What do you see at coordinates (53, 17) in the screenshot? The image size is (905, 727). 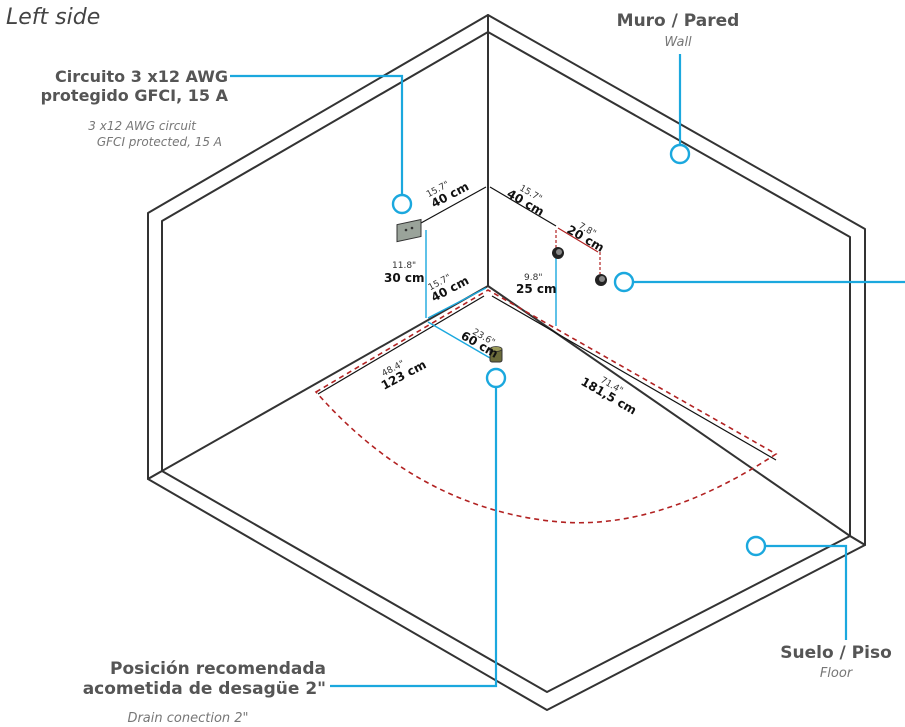 I see `page-title: Left side` at bounding box center [53, 17].